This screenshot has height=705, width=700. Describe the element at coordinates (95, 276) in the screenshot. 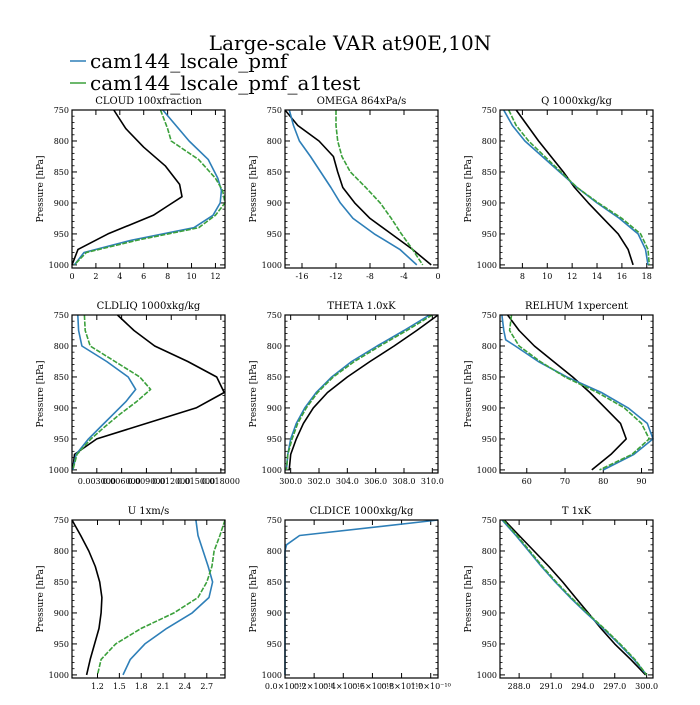

I see `x-tick-label: 2` at that location.